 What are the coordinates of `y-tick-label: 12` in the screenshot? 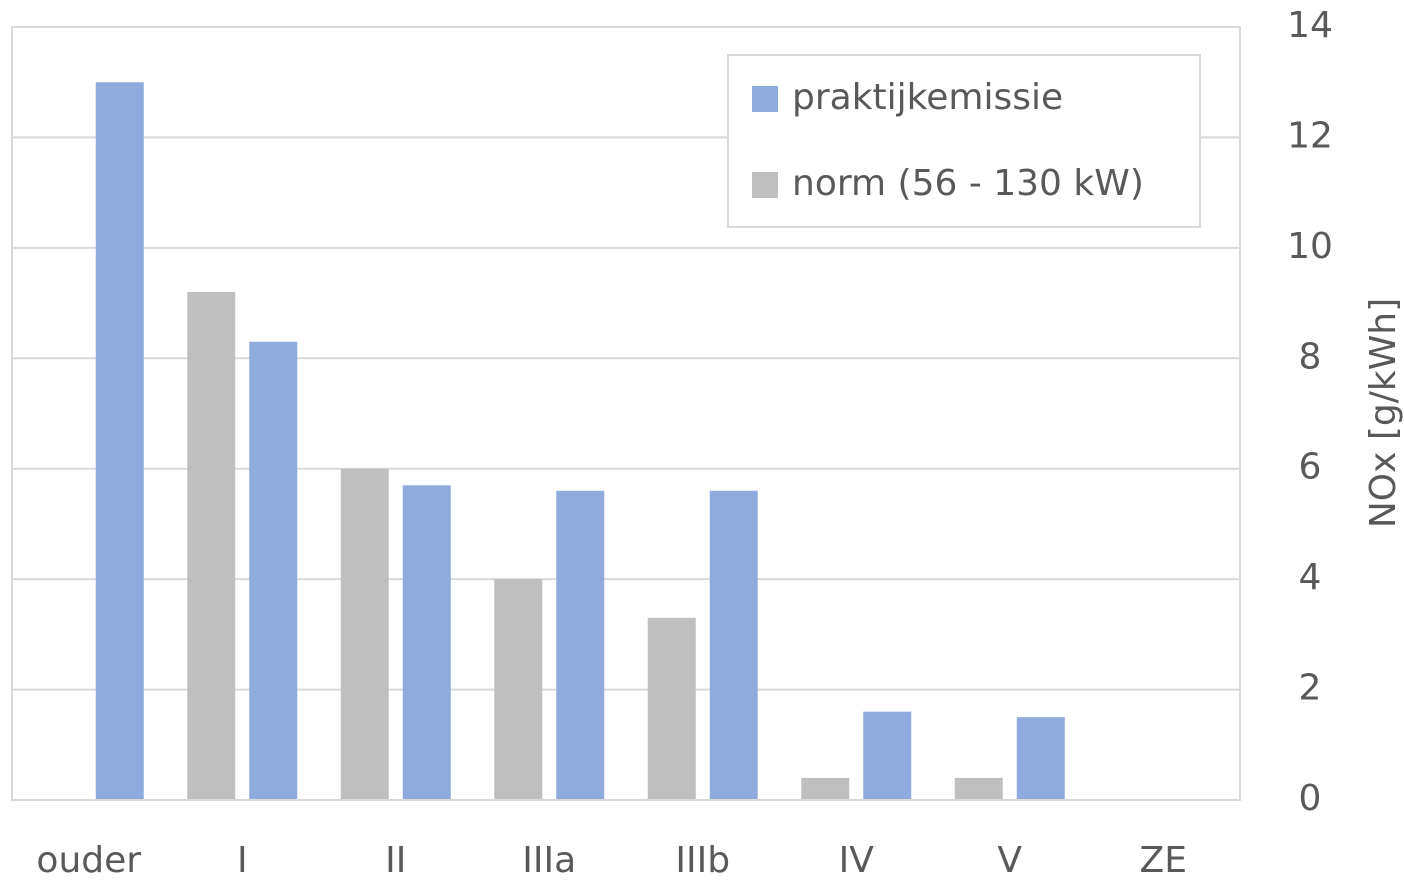 It's located at (1310, 135).